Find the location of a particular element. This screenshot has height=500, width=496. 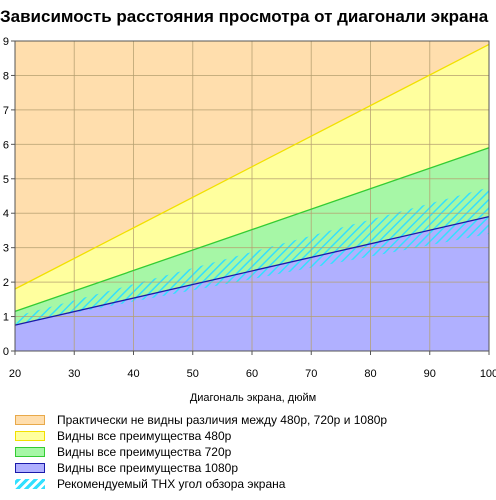

legend-item-2: Видны все преимущества 720p is located at coordinates (248, 453).